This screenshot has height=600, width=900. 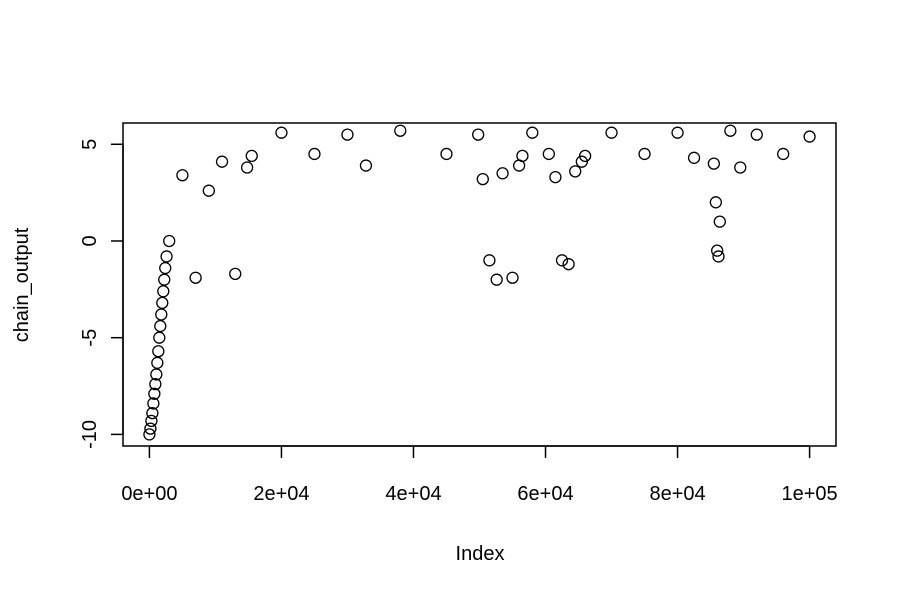 I want to click on y-tick-label: 5, so click(x=90, y=144).